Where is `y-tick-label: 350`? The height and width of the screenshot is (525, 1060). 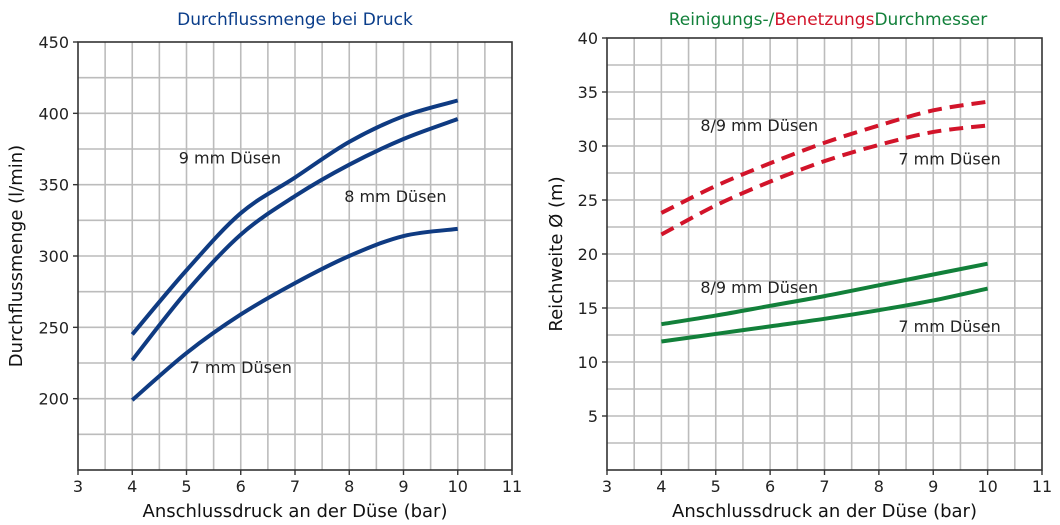
y-tick-label: 350 is located at coordinates (53, 185).